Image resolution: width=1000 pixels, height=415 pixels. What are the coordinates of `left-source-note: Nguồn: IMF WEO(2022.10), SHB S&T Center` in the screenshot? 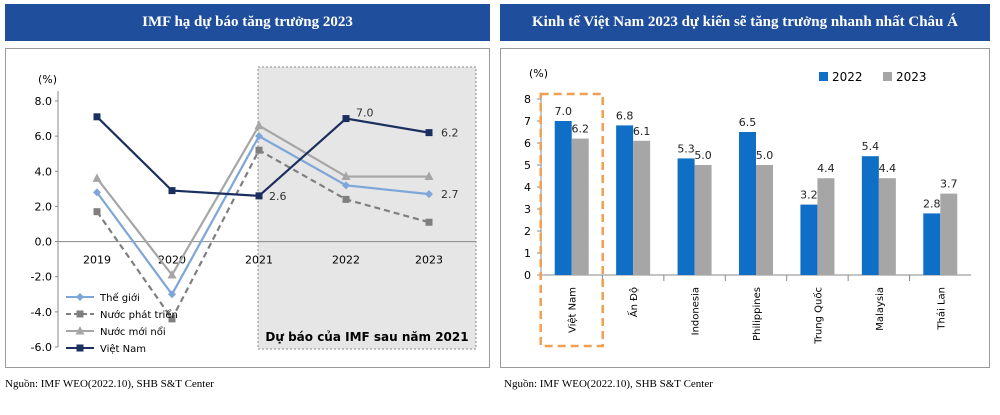 It's located at (109, 384).